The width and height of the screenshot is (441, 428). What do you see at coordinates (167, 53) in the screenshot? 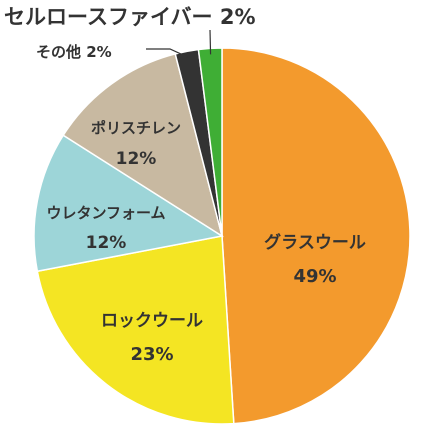
I see `leader-line-other` at bounding box center [167, 53].